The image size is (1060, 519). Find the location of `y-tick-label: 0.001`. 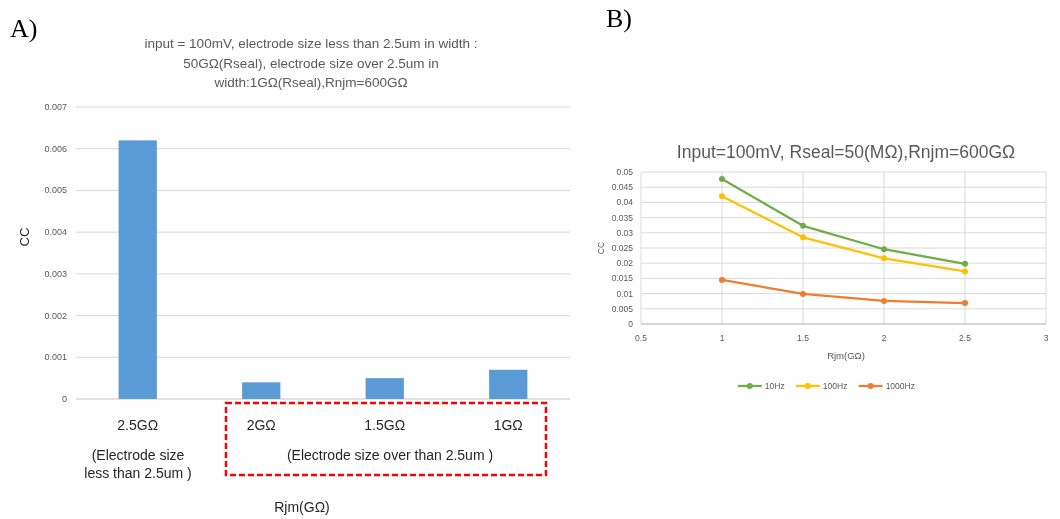

y-tick-label: 0.001 is located at coordinates (55, 357).